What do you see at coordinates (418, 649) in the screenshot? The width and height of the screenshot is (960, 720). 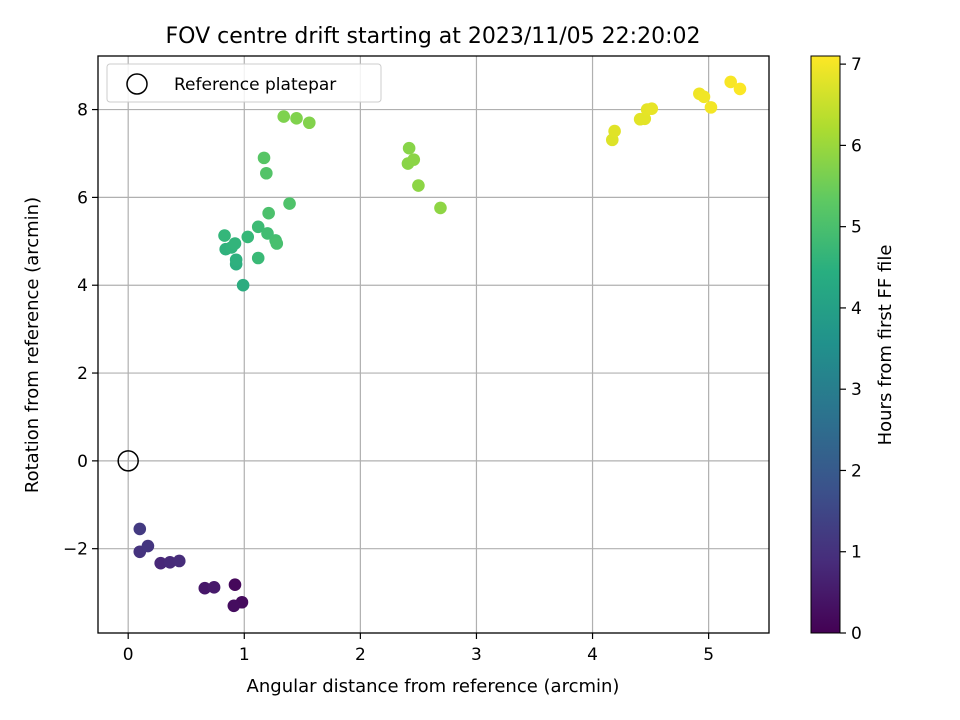 I see `x-axis-ticks: 0 1 2 3 4 5` at bounding box center [418, 649].